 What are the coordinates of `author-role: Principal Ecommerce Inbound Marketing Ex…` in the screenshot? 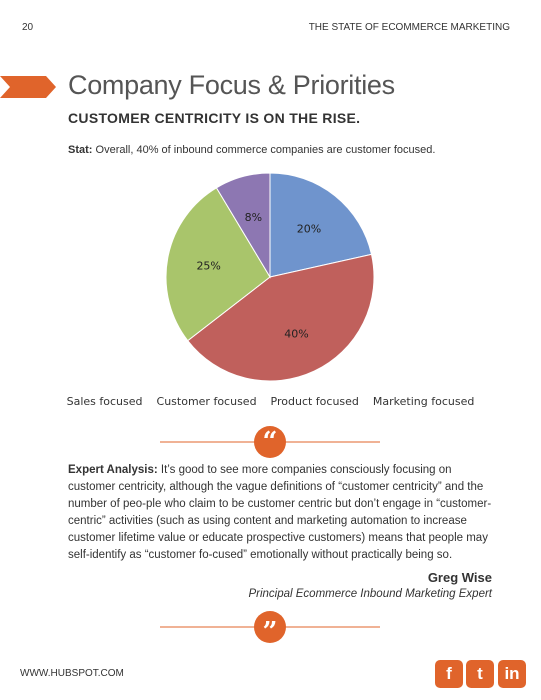 It's located at (370, 594).